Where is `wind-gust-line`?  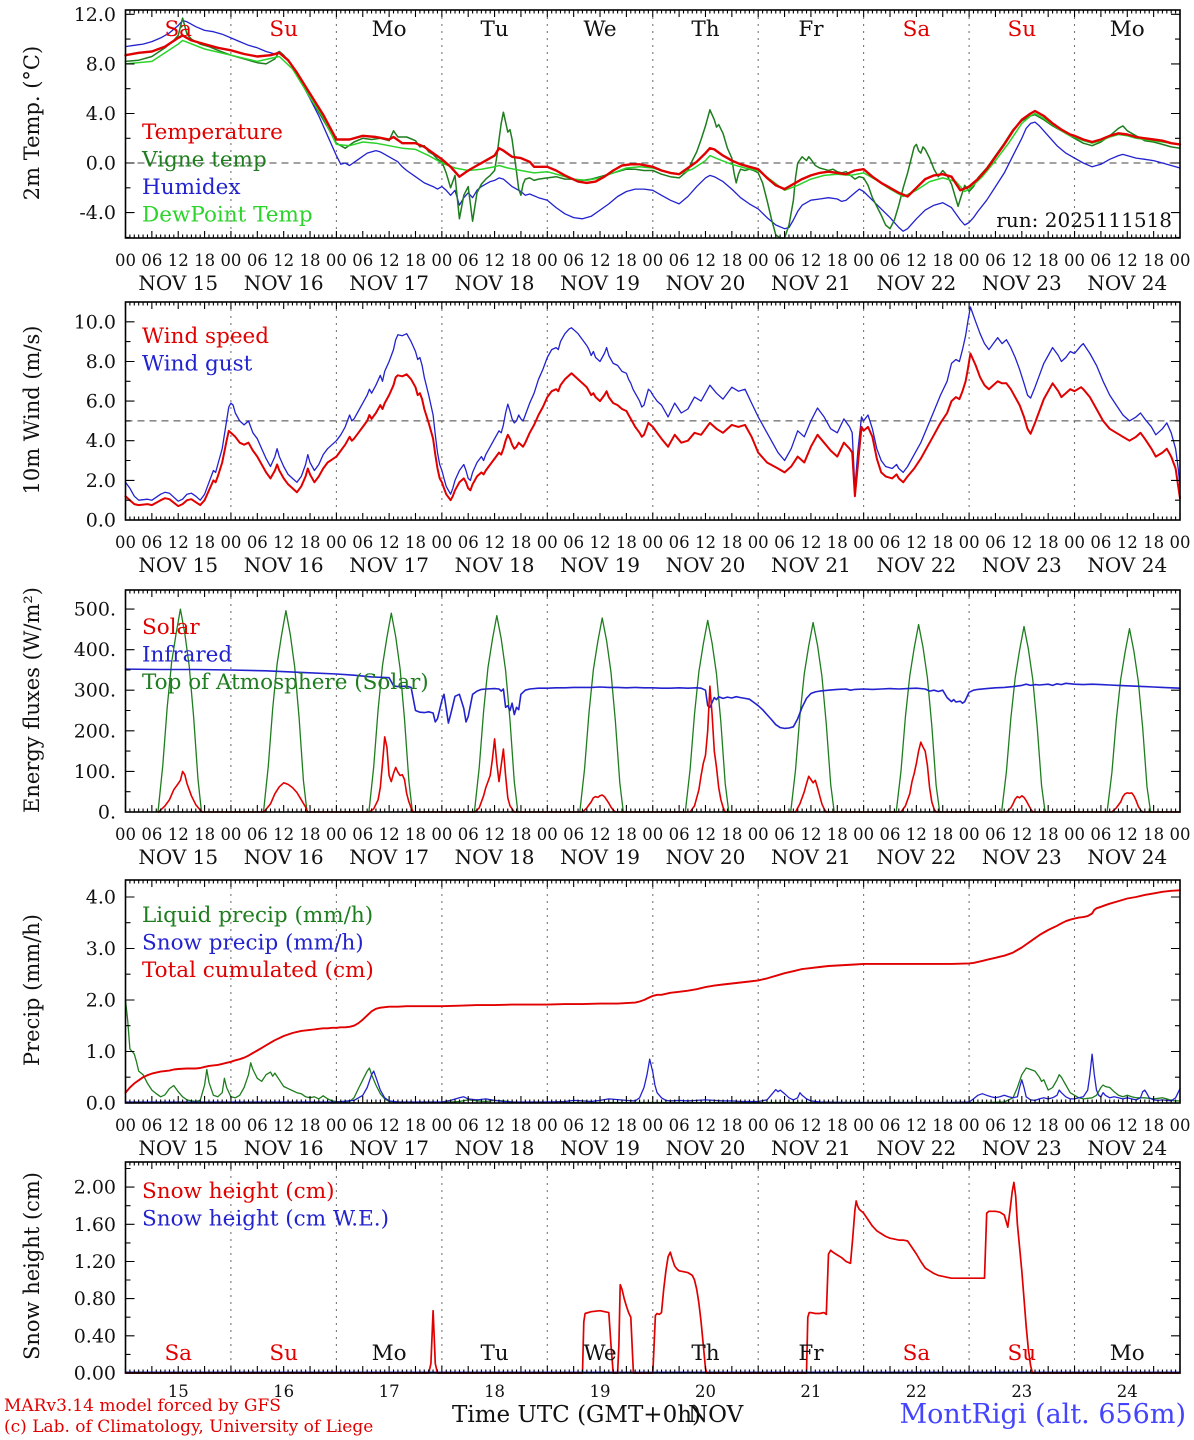
wind-gust-line is located at coordinates (652, 404).